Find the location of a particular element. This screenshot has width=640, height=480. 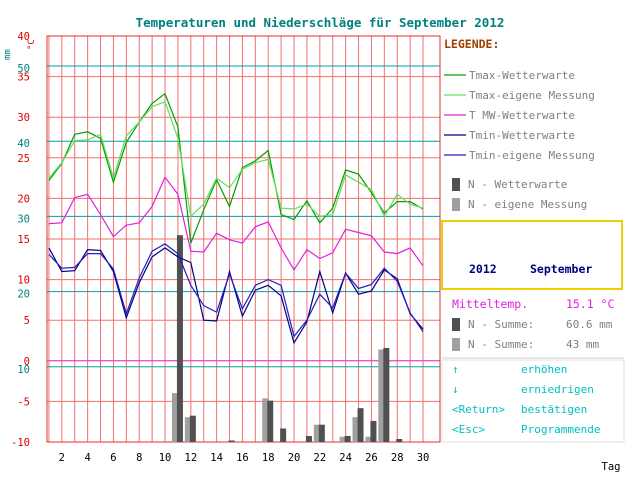

day-tick-label: 18 is located at coordinates (268, 458).